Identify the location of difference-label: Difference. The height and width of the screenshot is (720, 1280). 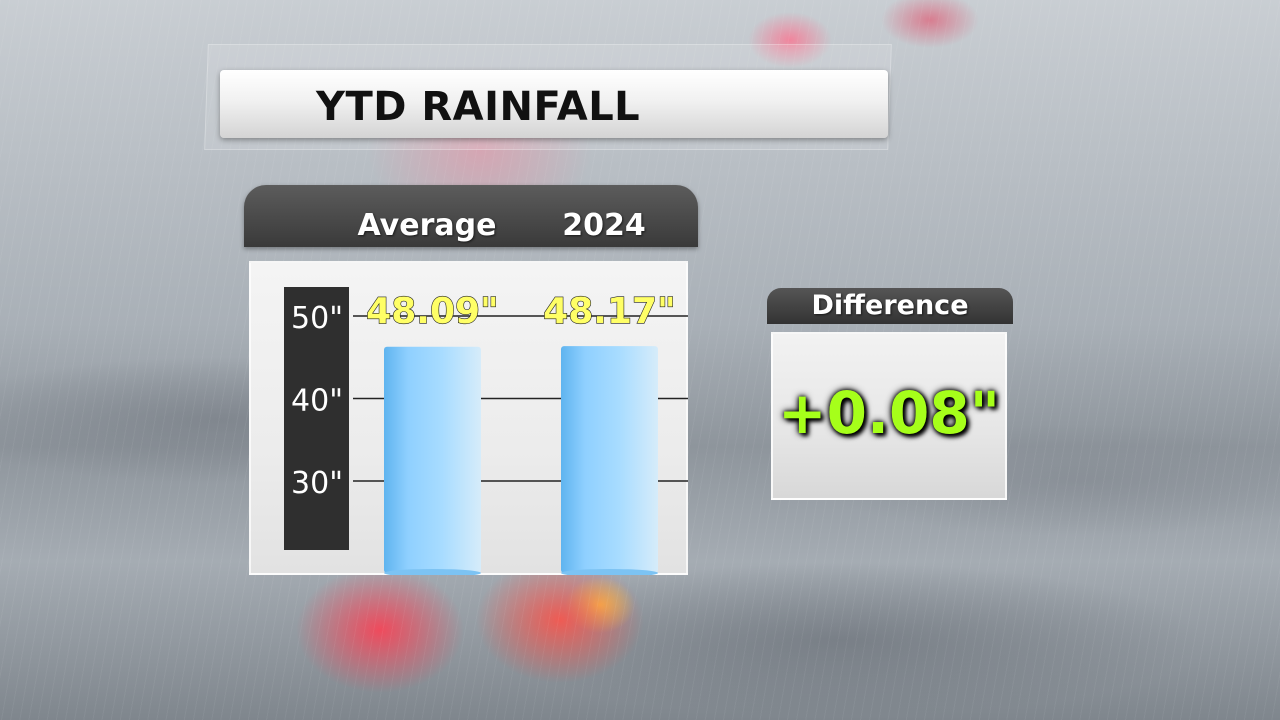
(890, 305).